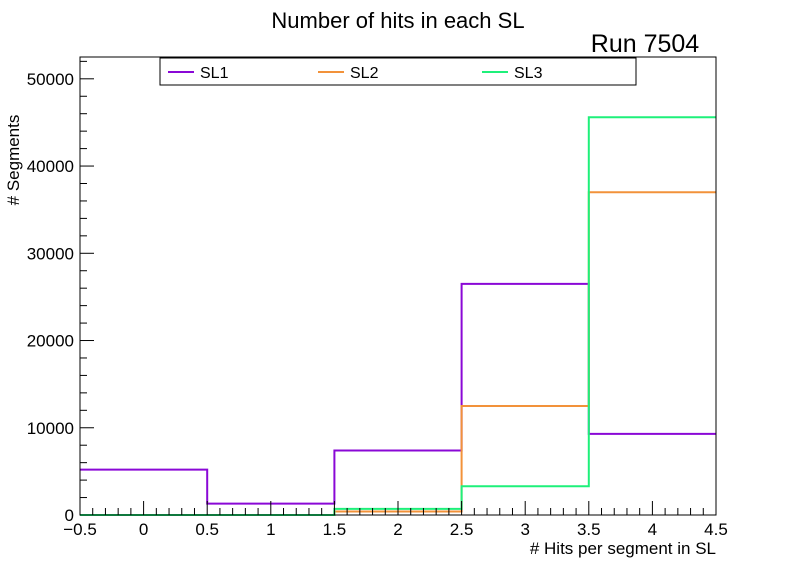 This screenshot has width=796, height=572. I want to click on legend-label-sl3: SL3, so click(528, 73).